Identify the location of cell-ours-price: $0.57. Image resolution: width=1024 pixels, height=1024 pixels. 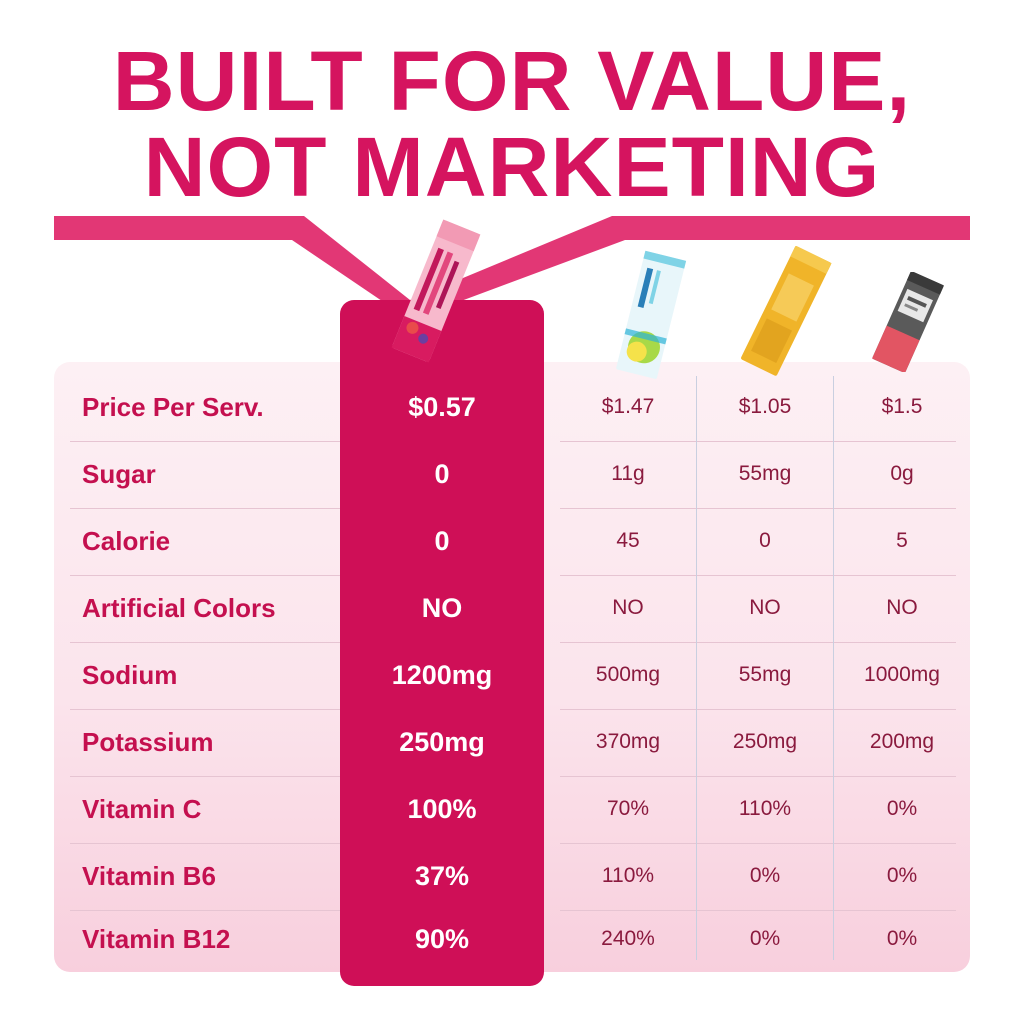
(442, 406).